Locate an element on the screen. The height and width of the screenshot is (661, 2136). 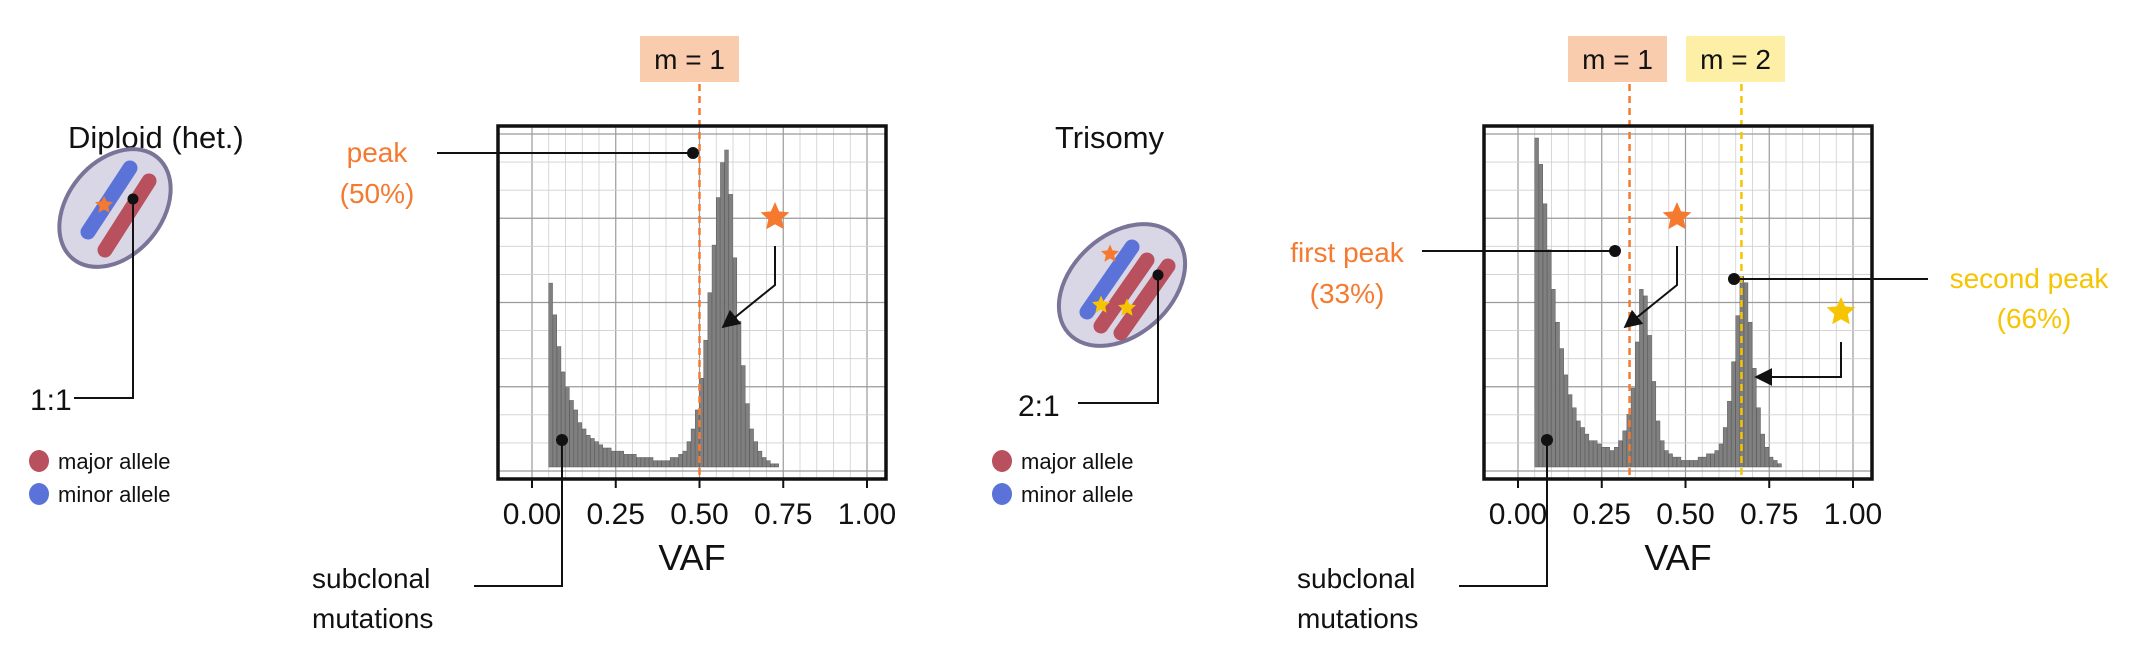
second-peak-label: second peak is located at coordinates (2030, 278).